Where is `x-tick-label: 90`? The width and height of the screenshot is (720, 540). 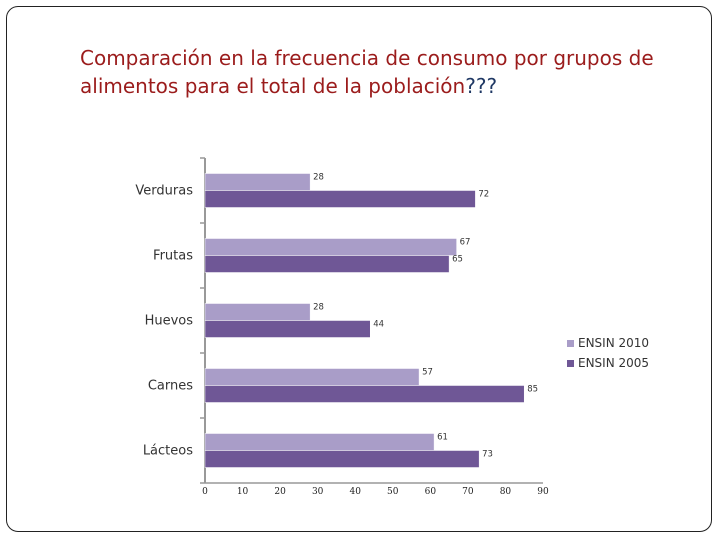
x-tick-label: 90 is located at coordinates (543, 492).